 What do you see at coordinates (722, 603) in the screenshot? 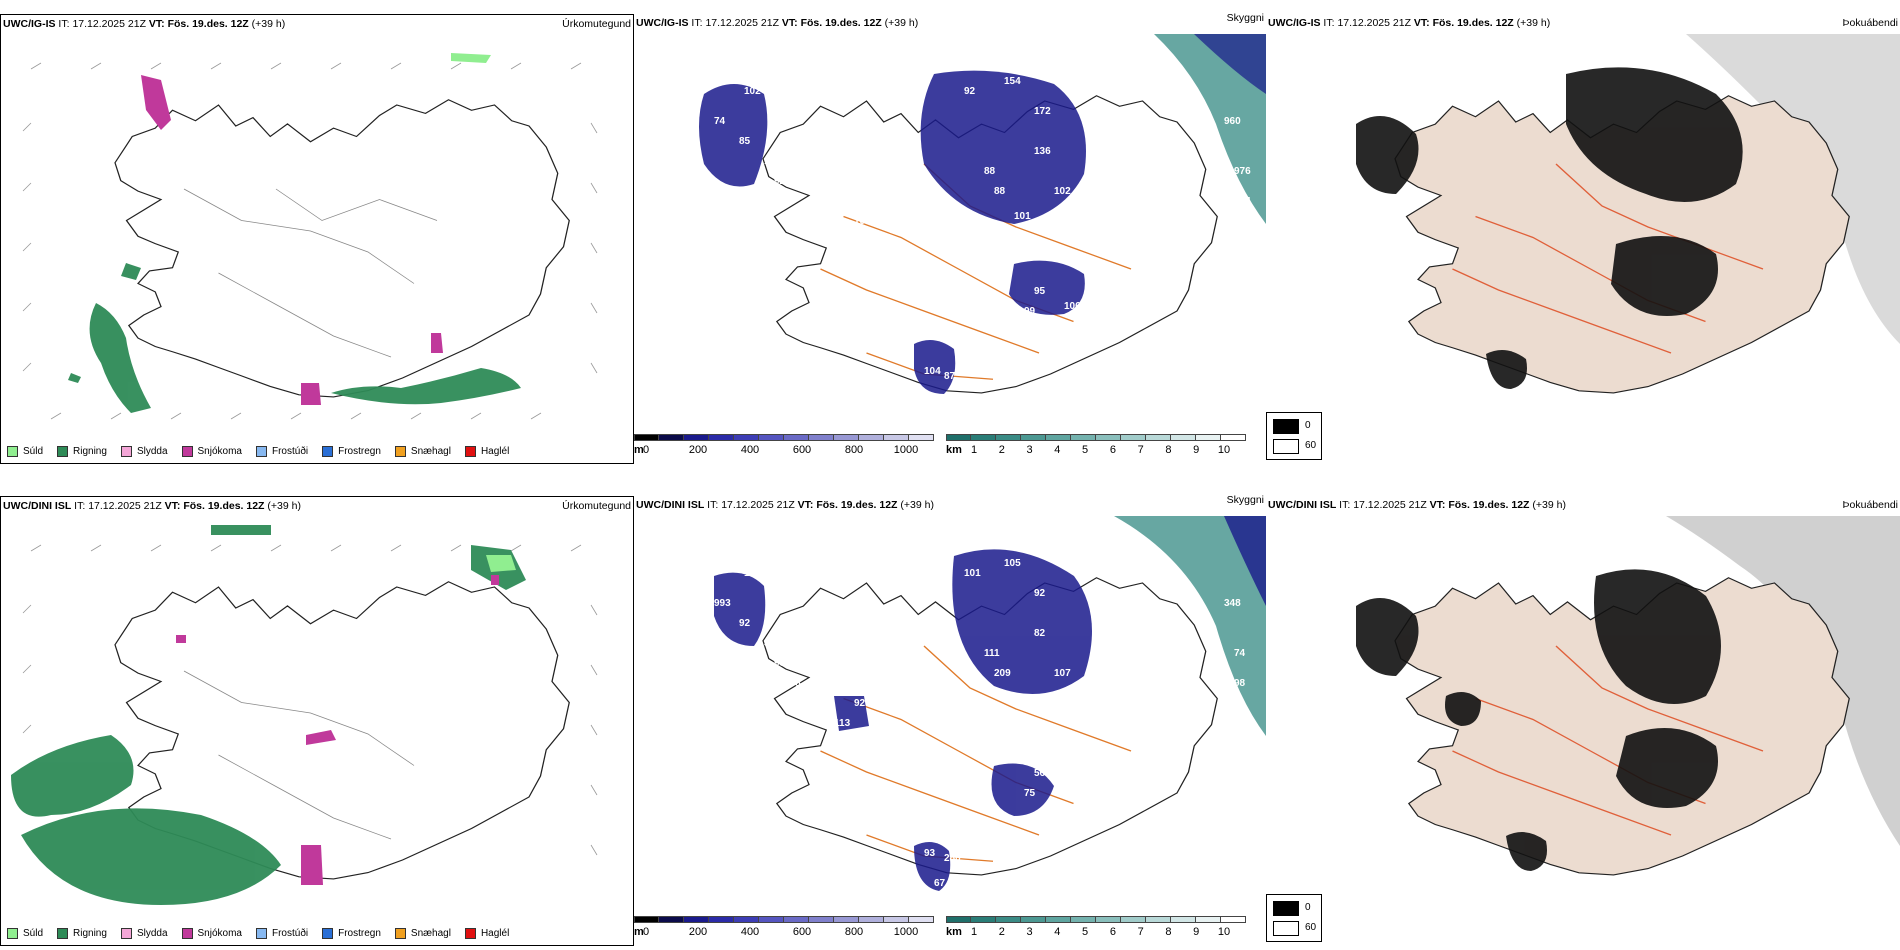
I see `cloud-base-label: 993` at bounding box center [722, 603].